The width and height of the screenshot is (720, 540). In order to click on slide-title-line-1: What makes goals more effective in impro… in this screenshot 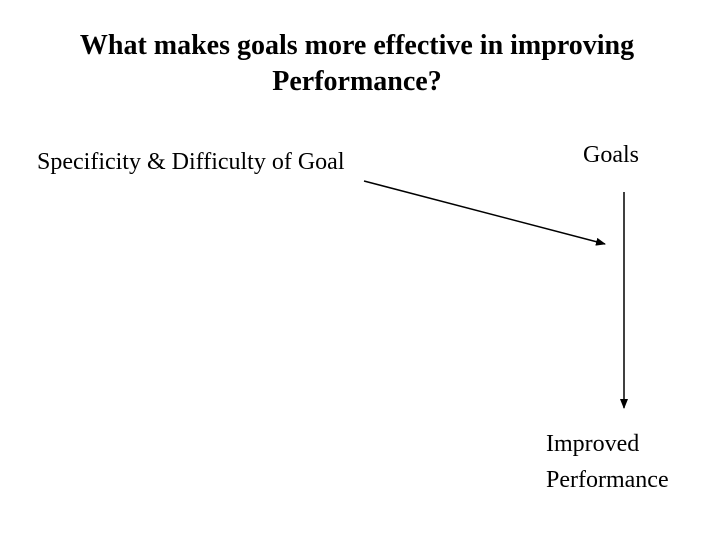, I will do `click(357, 45)`.